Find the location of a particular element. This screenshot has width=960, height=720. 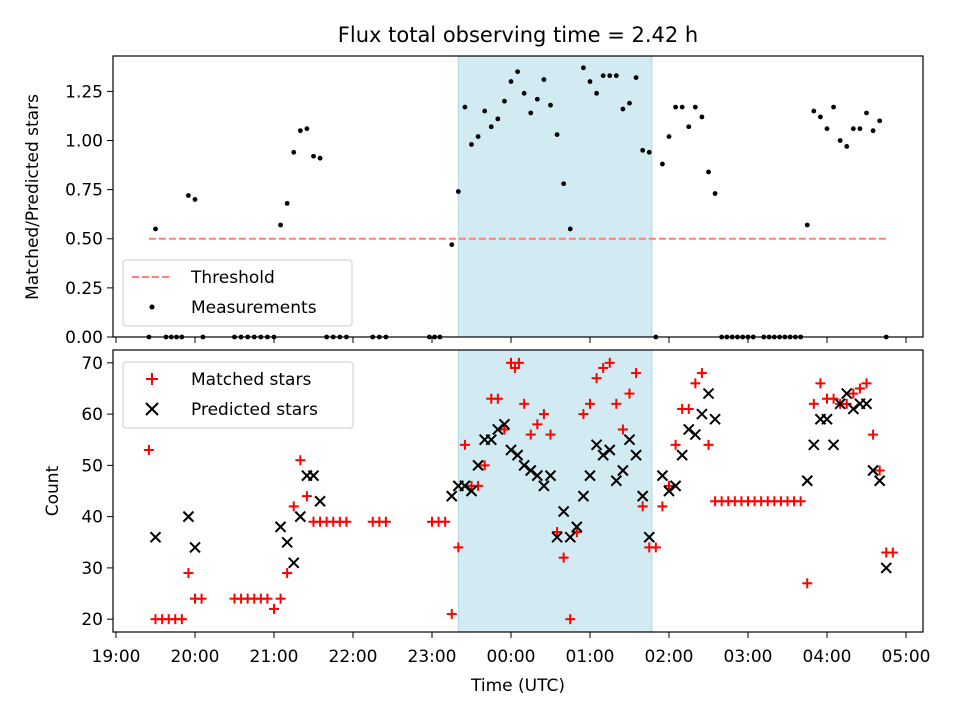

x-tick-label: 02:00 is located at coordinates (669, 657).